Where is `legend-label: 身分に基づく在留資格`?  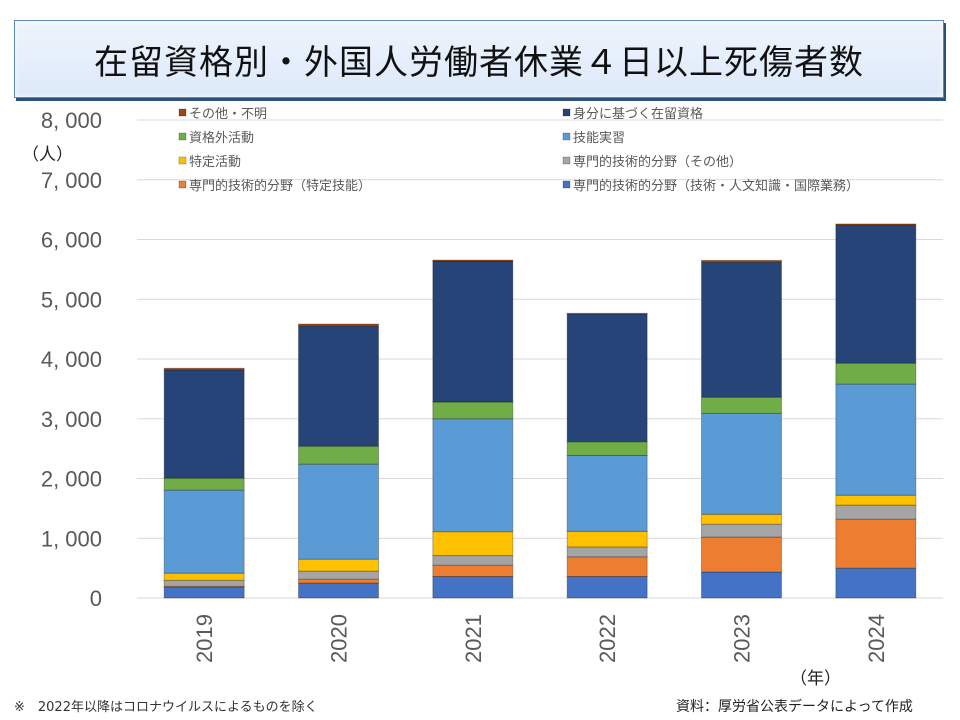
legend-label: 身分に基づく在留資格 is located at coordinates (638, 114).